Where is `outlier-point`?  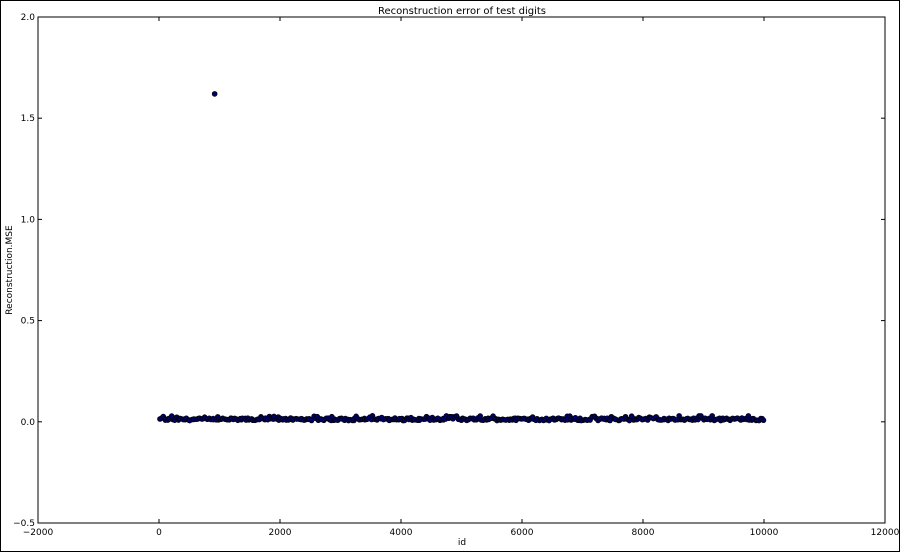
outlier-point is located at coordinates (214, 94).